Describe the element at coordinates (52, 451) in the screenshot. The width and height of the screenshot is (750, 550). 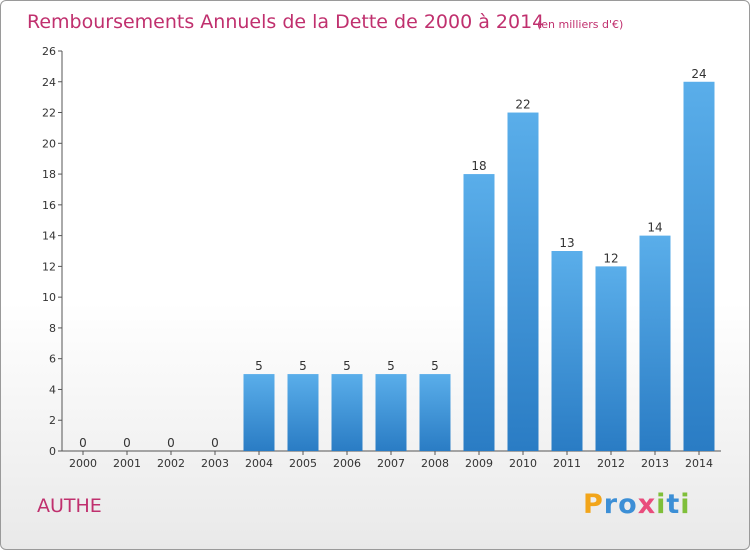
I see `y-tick-label: 0` at that location.